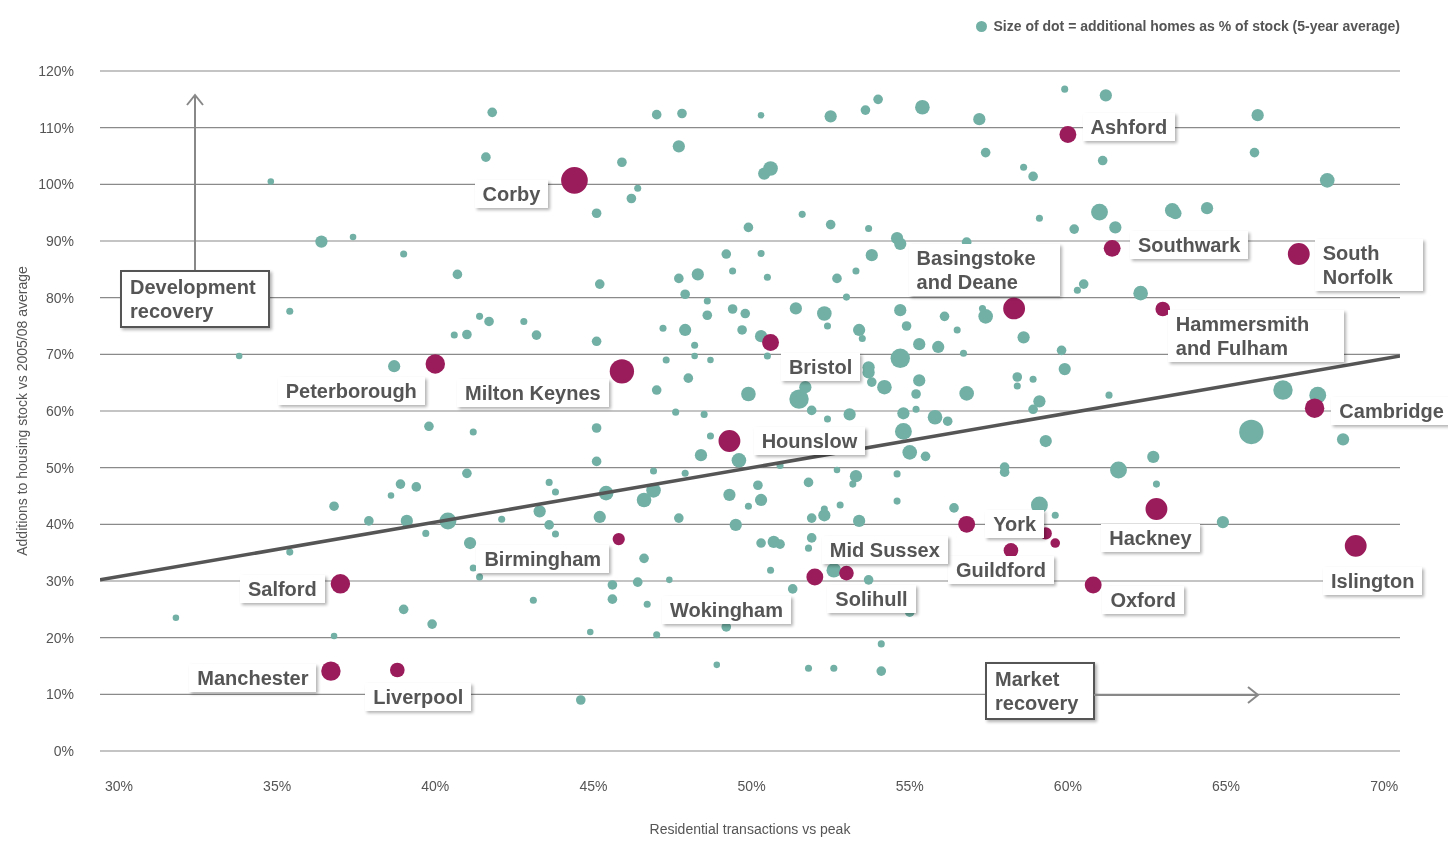 This screenshot has height=846, width=1455. What do you see at coordinates (1189, 245) in the screenshot?
I see `annotation: Southwark` at bounding box center [1189, 245].